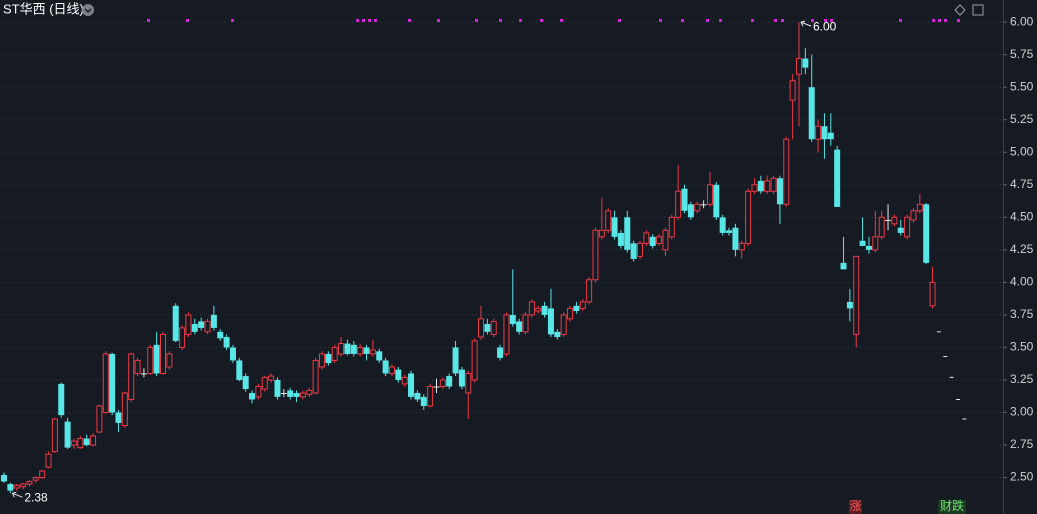 This screenshot has height=514, width=1037. Describe the element at coordinates (806, 23) in the screenshot. I see `annotation-arrow` at that location.